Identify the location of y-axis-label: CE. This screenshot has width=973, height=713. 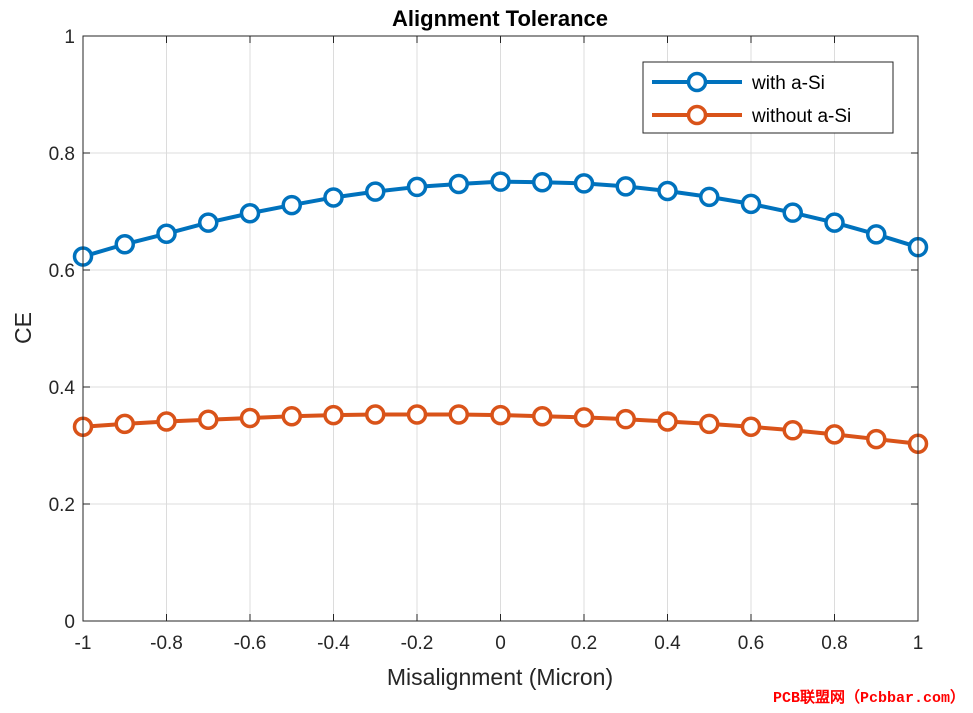
(23, 328).